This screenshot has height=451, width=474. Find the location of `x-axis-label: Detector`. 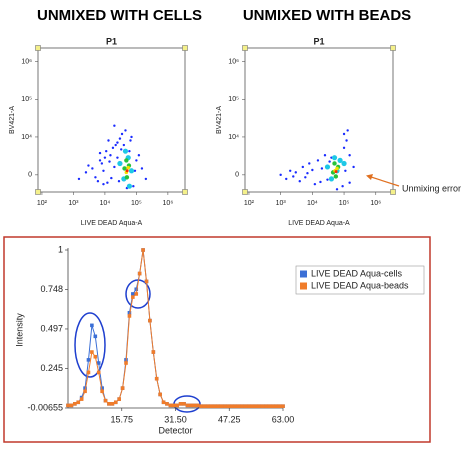

x-axis-label: Detector is located at coordinates (175, 430).